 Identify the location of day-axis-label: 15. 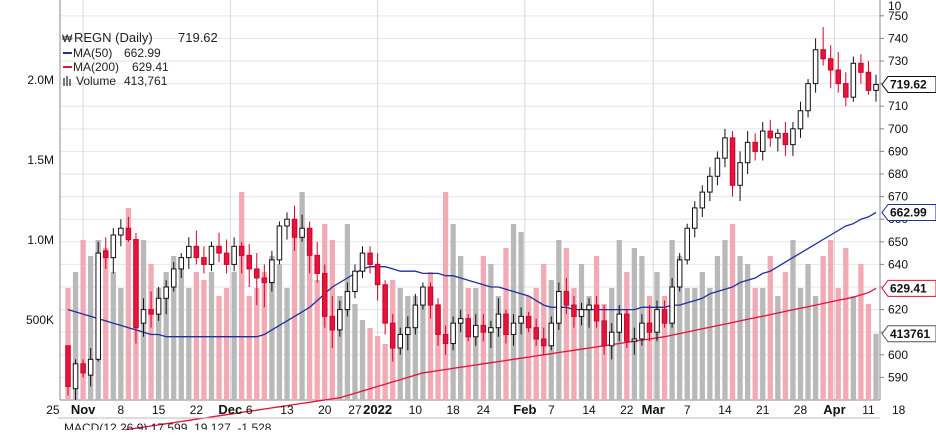
(159, 410).